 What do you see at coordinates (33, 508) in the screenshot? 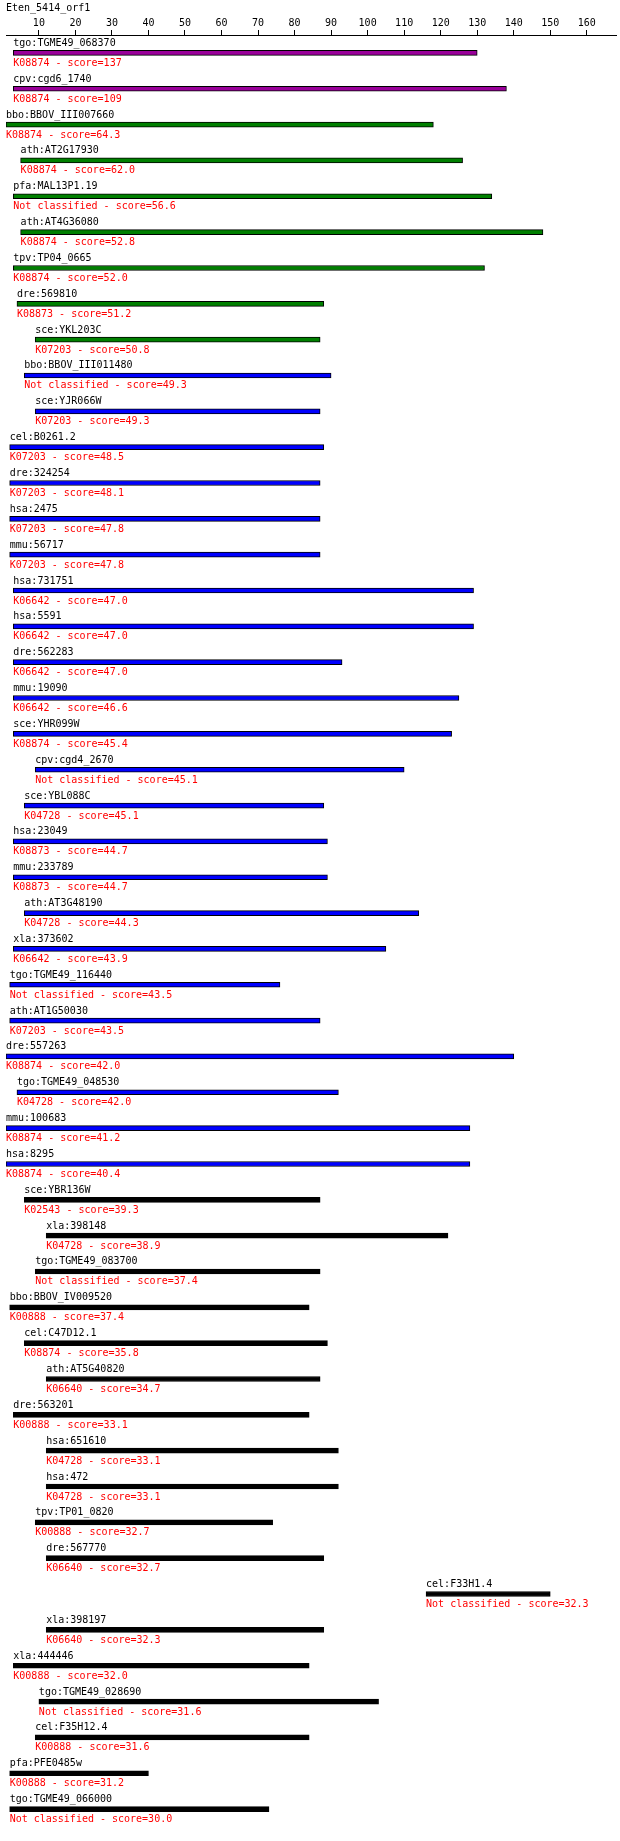
I see `y-tick-label: hsa:2475` at bounding box center [33, 508].